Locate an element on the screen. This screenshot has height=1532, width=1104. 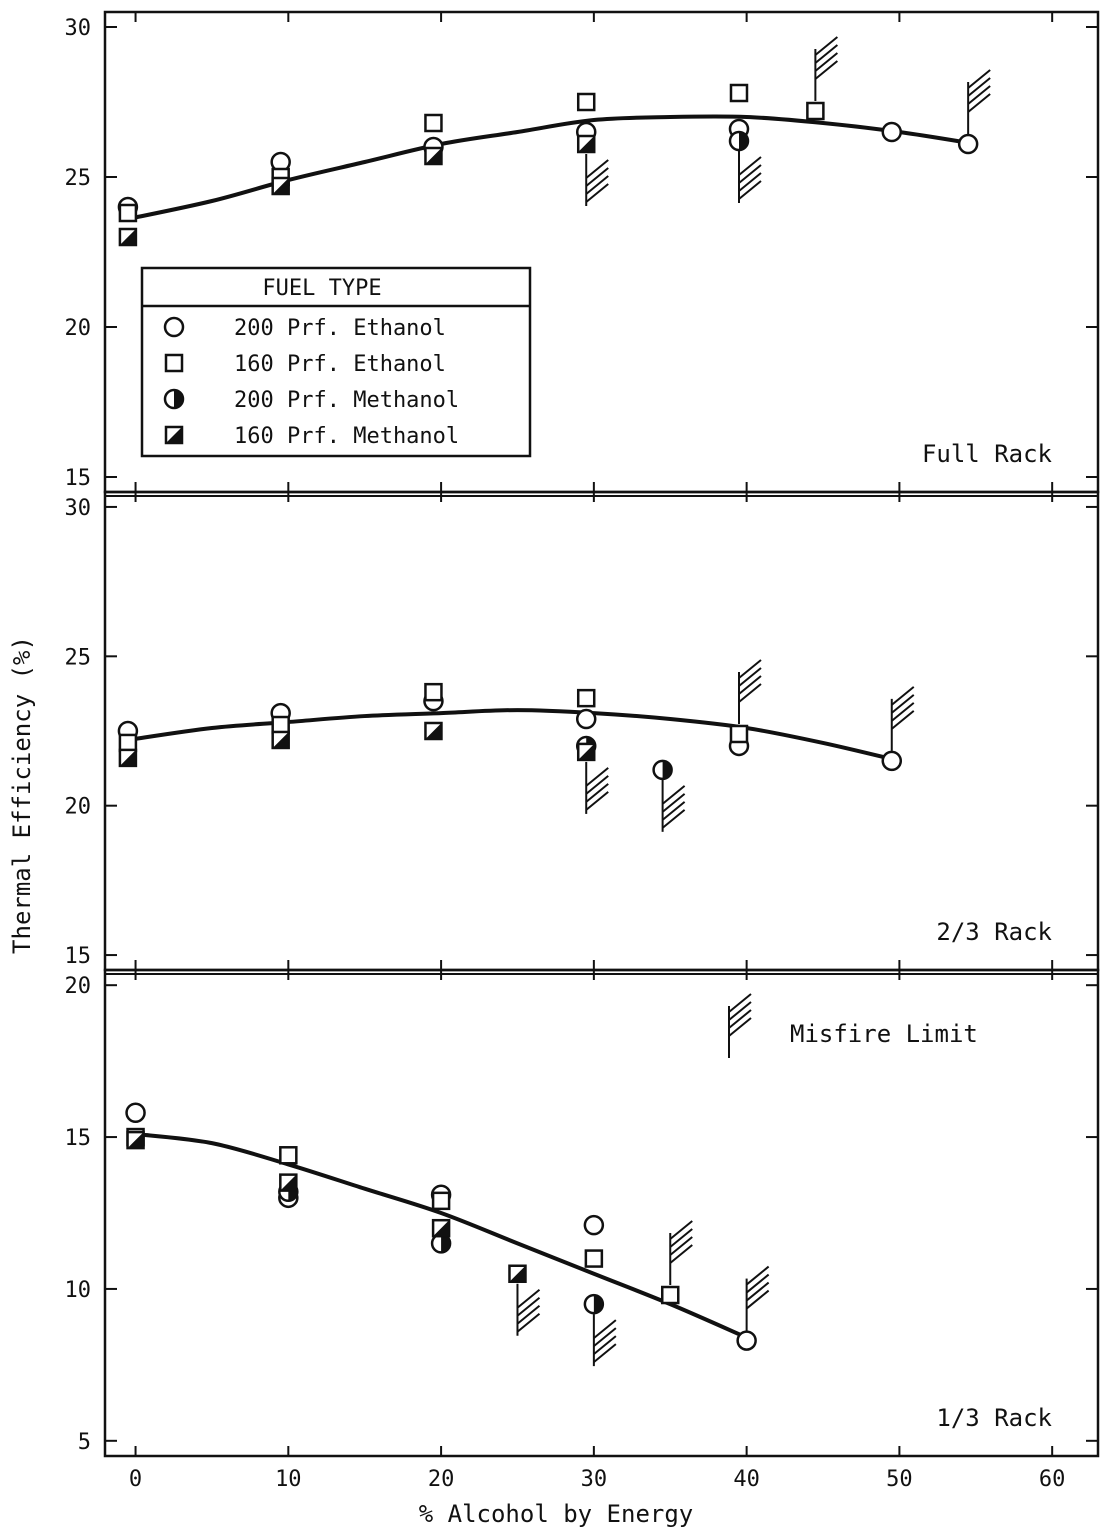
y-tick-label: 5 is located at coordinates (84, 1442).